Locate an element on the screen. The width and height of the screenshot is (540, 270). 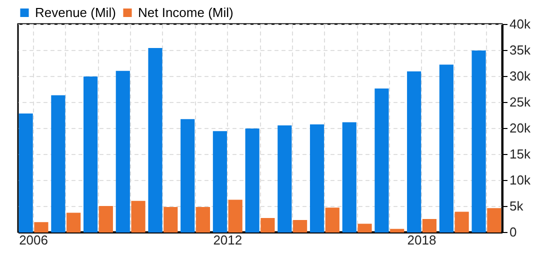
y-tick-label: 0 is located at coordinates (513, 232).